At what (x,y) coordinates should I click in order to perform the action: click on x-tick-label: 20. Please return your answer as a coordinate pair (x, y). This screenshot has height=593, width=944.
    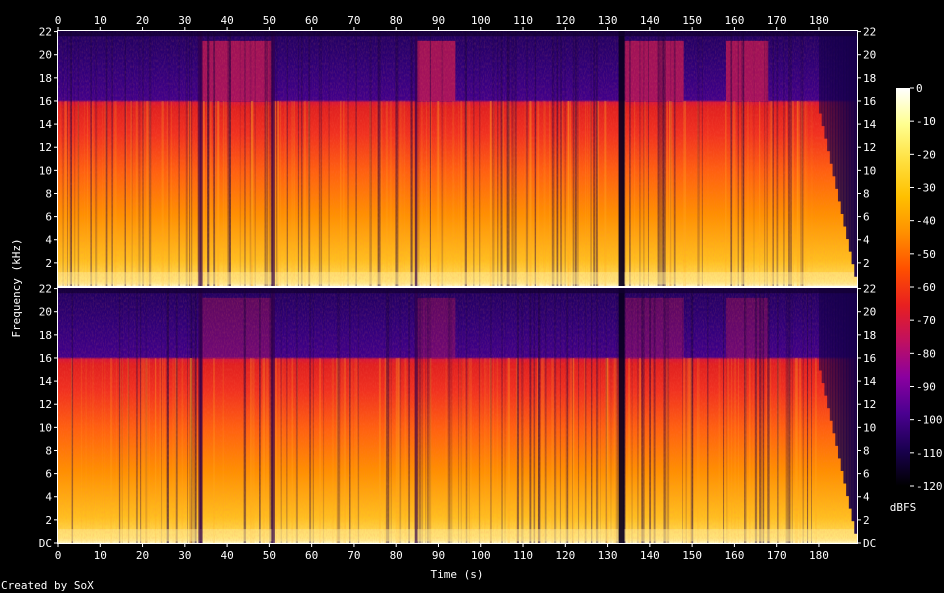
    Looking at the image, I should click on (142, 20).